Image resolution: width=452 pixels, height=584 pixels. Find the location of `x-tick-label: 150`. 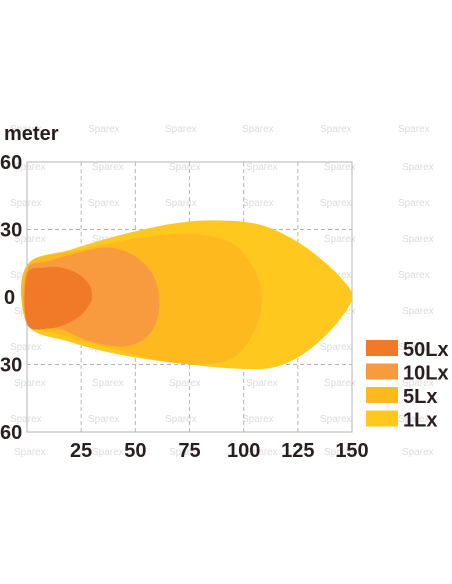

x-tick-label: 150 is located at coordinates (351, 451).